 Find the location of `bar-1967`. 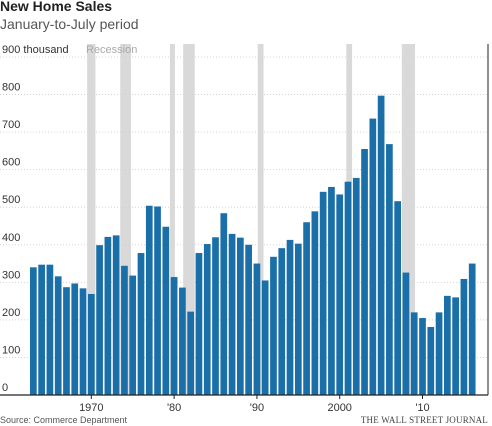

bar-1967 is located at coordinates (66, 341).